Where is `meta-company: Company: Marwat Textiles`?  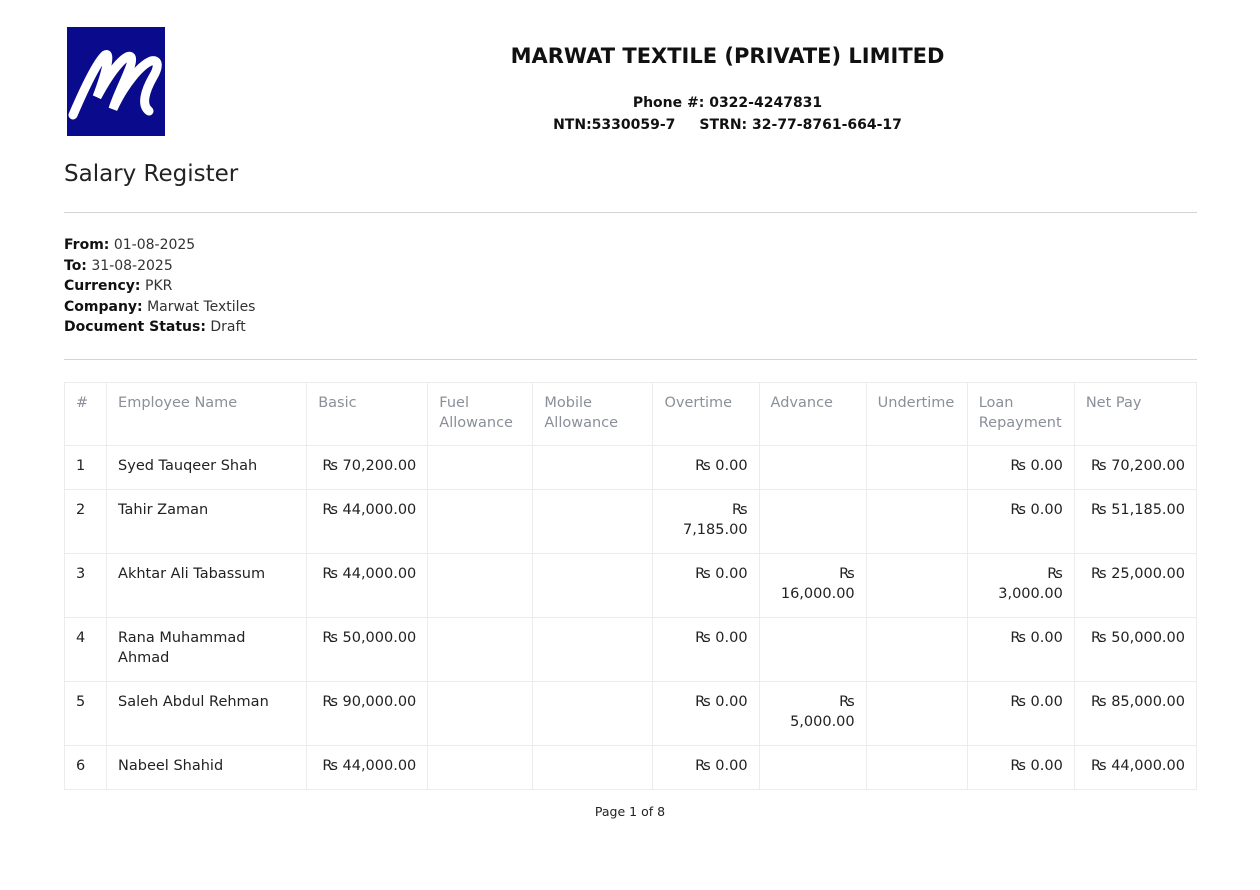
meta-company: Company: Marwat Textiles is located at coordinates (160, 306).